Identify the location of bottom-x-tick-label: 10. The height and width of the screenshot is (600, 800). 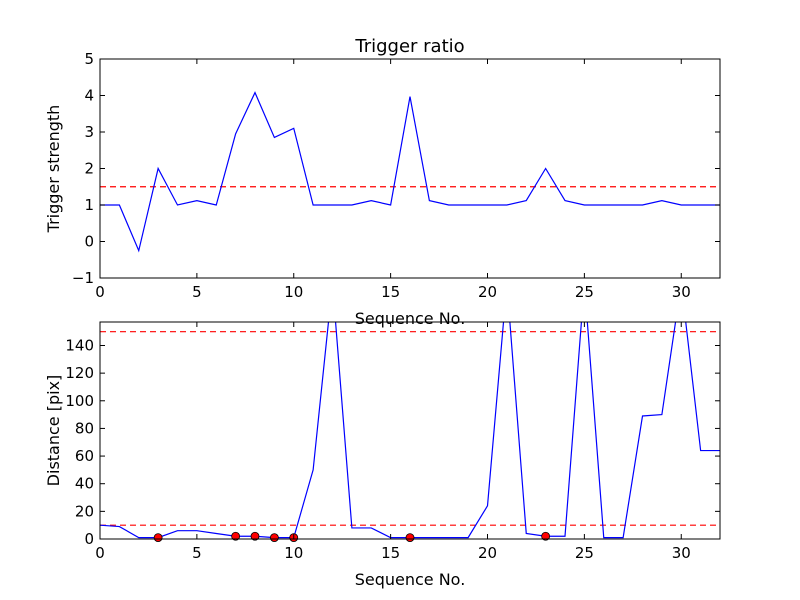
(293, 553).